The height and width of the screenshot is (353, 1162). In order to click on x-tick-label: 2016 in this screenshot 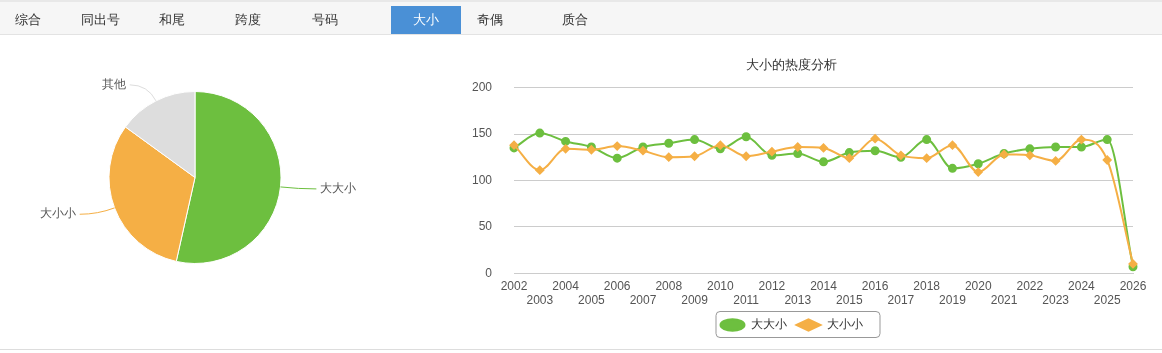, I will do `click(875, 285)`.